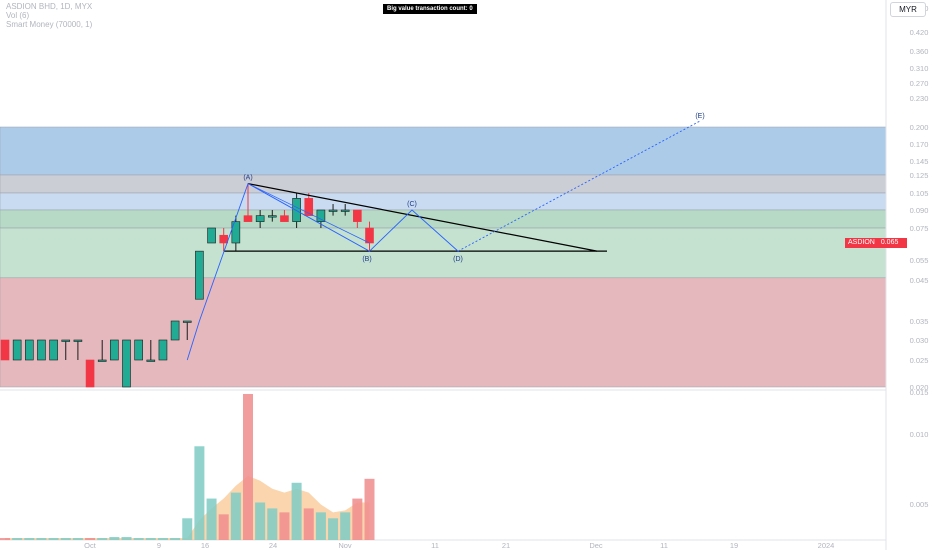 This screenshot has height=550, width=932. What do you see at coordinates (919, 161) in the screenshot?
I see `price-tick-label: 0.145` at bounding box center [919, 161].